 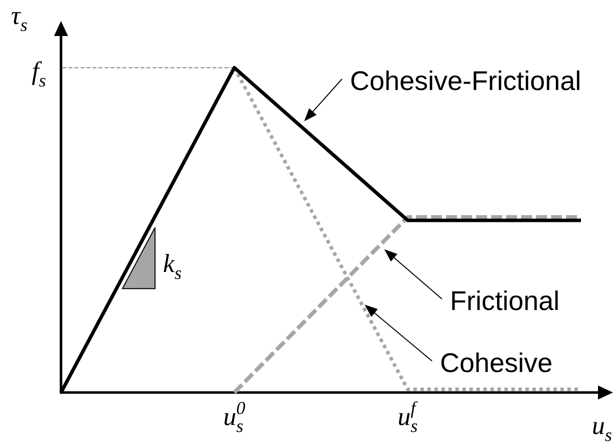 What do you see at coordinates (172, 265) in the screenshot?
I see `annotation: k$_{s}$` at bounding box center [172, 265].